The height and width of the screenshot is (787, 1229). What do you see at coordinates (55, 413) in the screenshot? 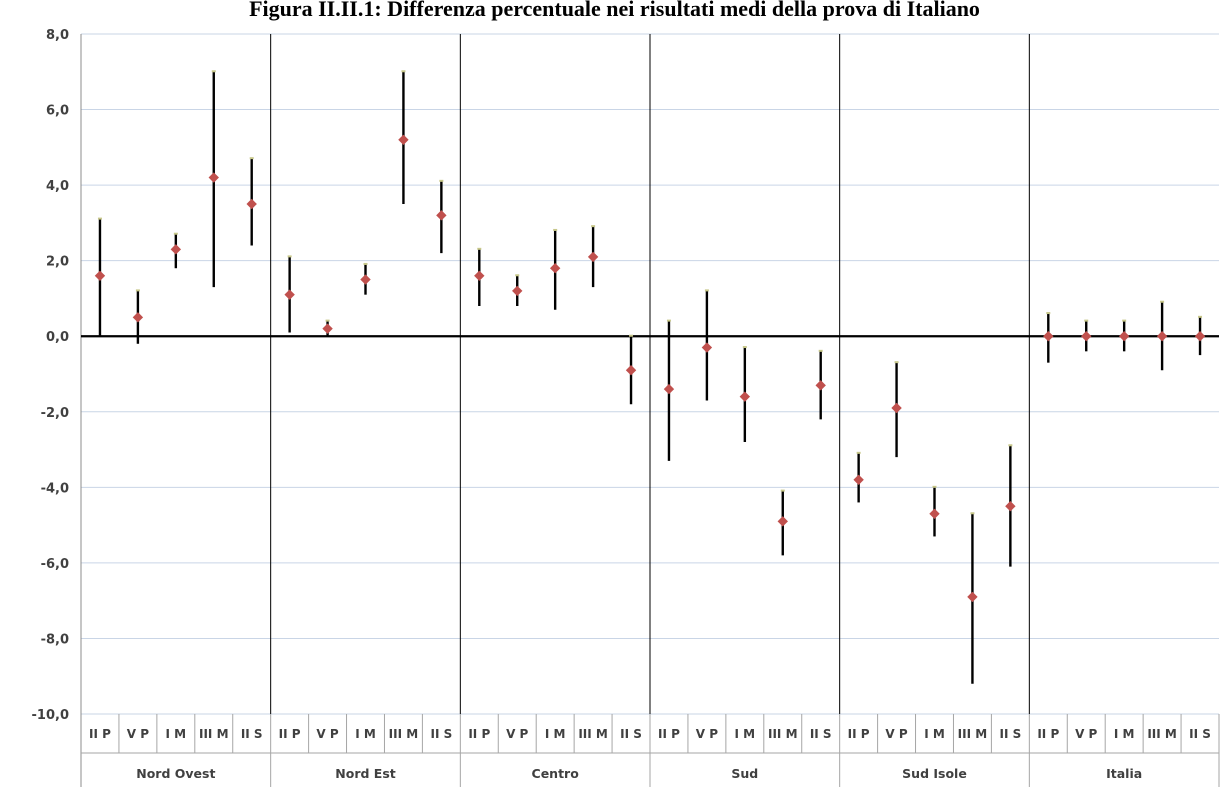
I see `y-tick-label: -2,0` at bounding box center [55, 413].